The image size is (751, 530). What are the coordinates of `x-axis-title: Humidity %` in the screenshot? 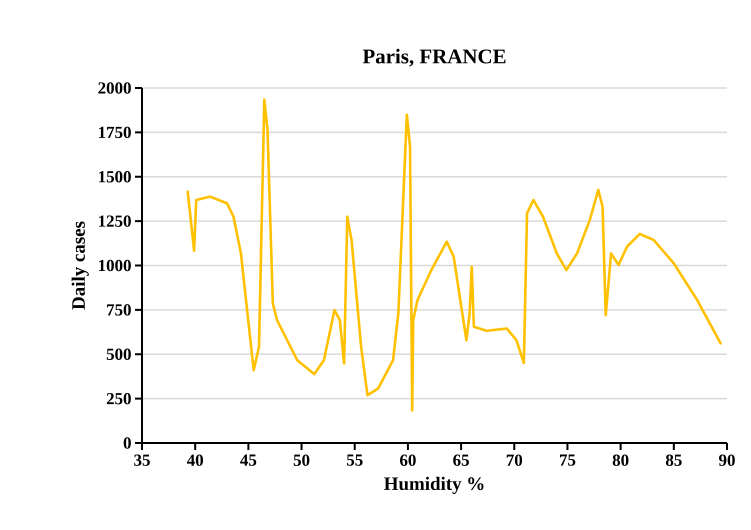 It's located at (434, 485).